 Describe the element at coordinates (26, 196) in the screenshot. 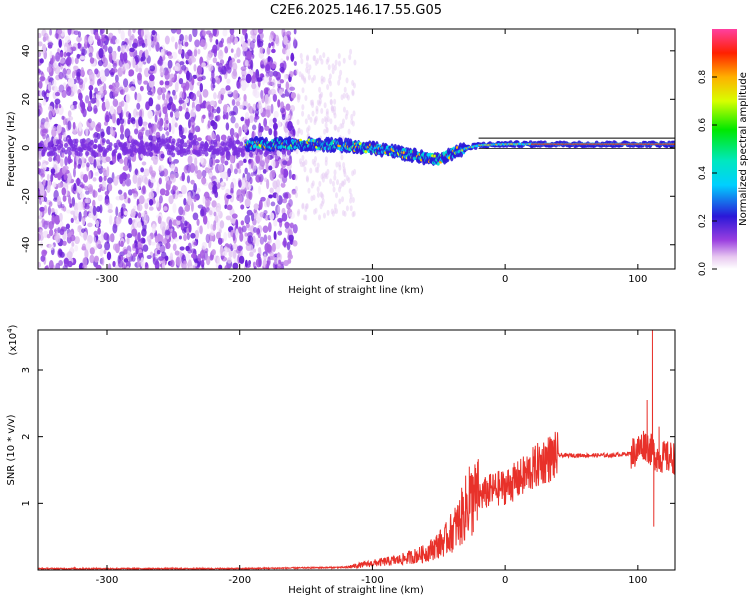

I see `y-tick-label: -20` at that location.